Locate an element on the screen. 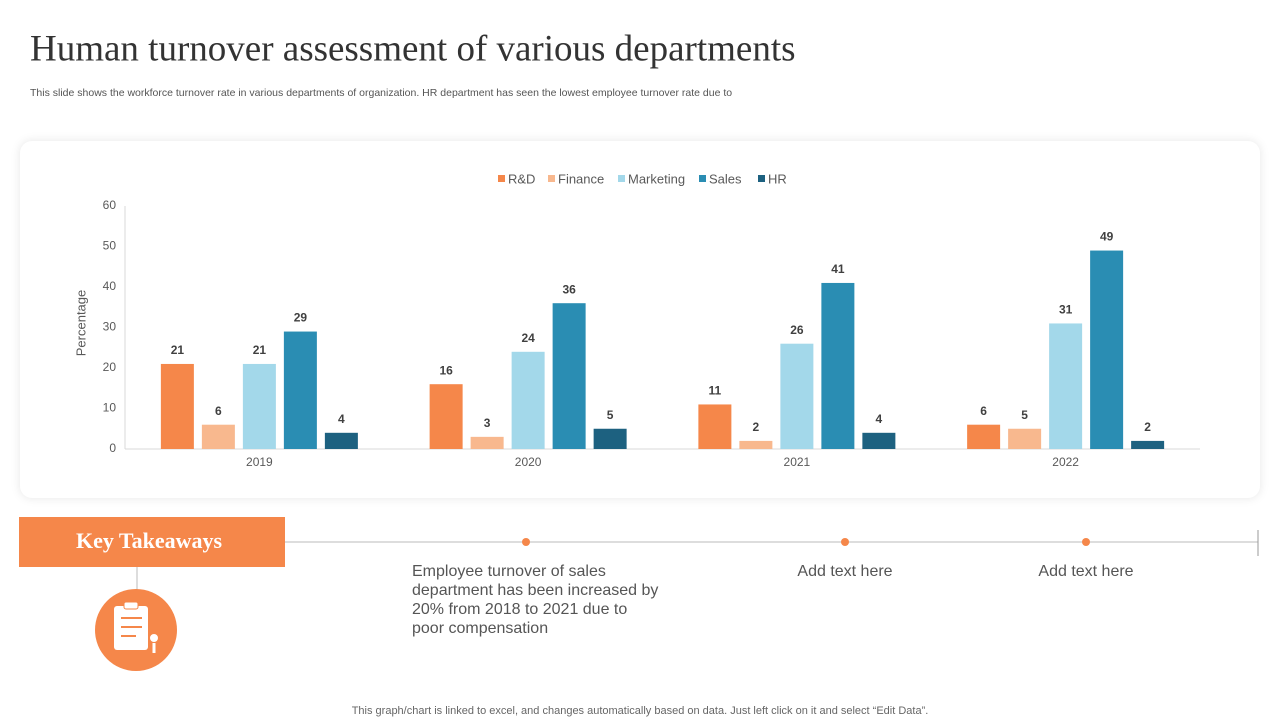 The width and height of the screenshot is (1280, 720). x-tick-label: 2020 is located at coordinates (528, 462).